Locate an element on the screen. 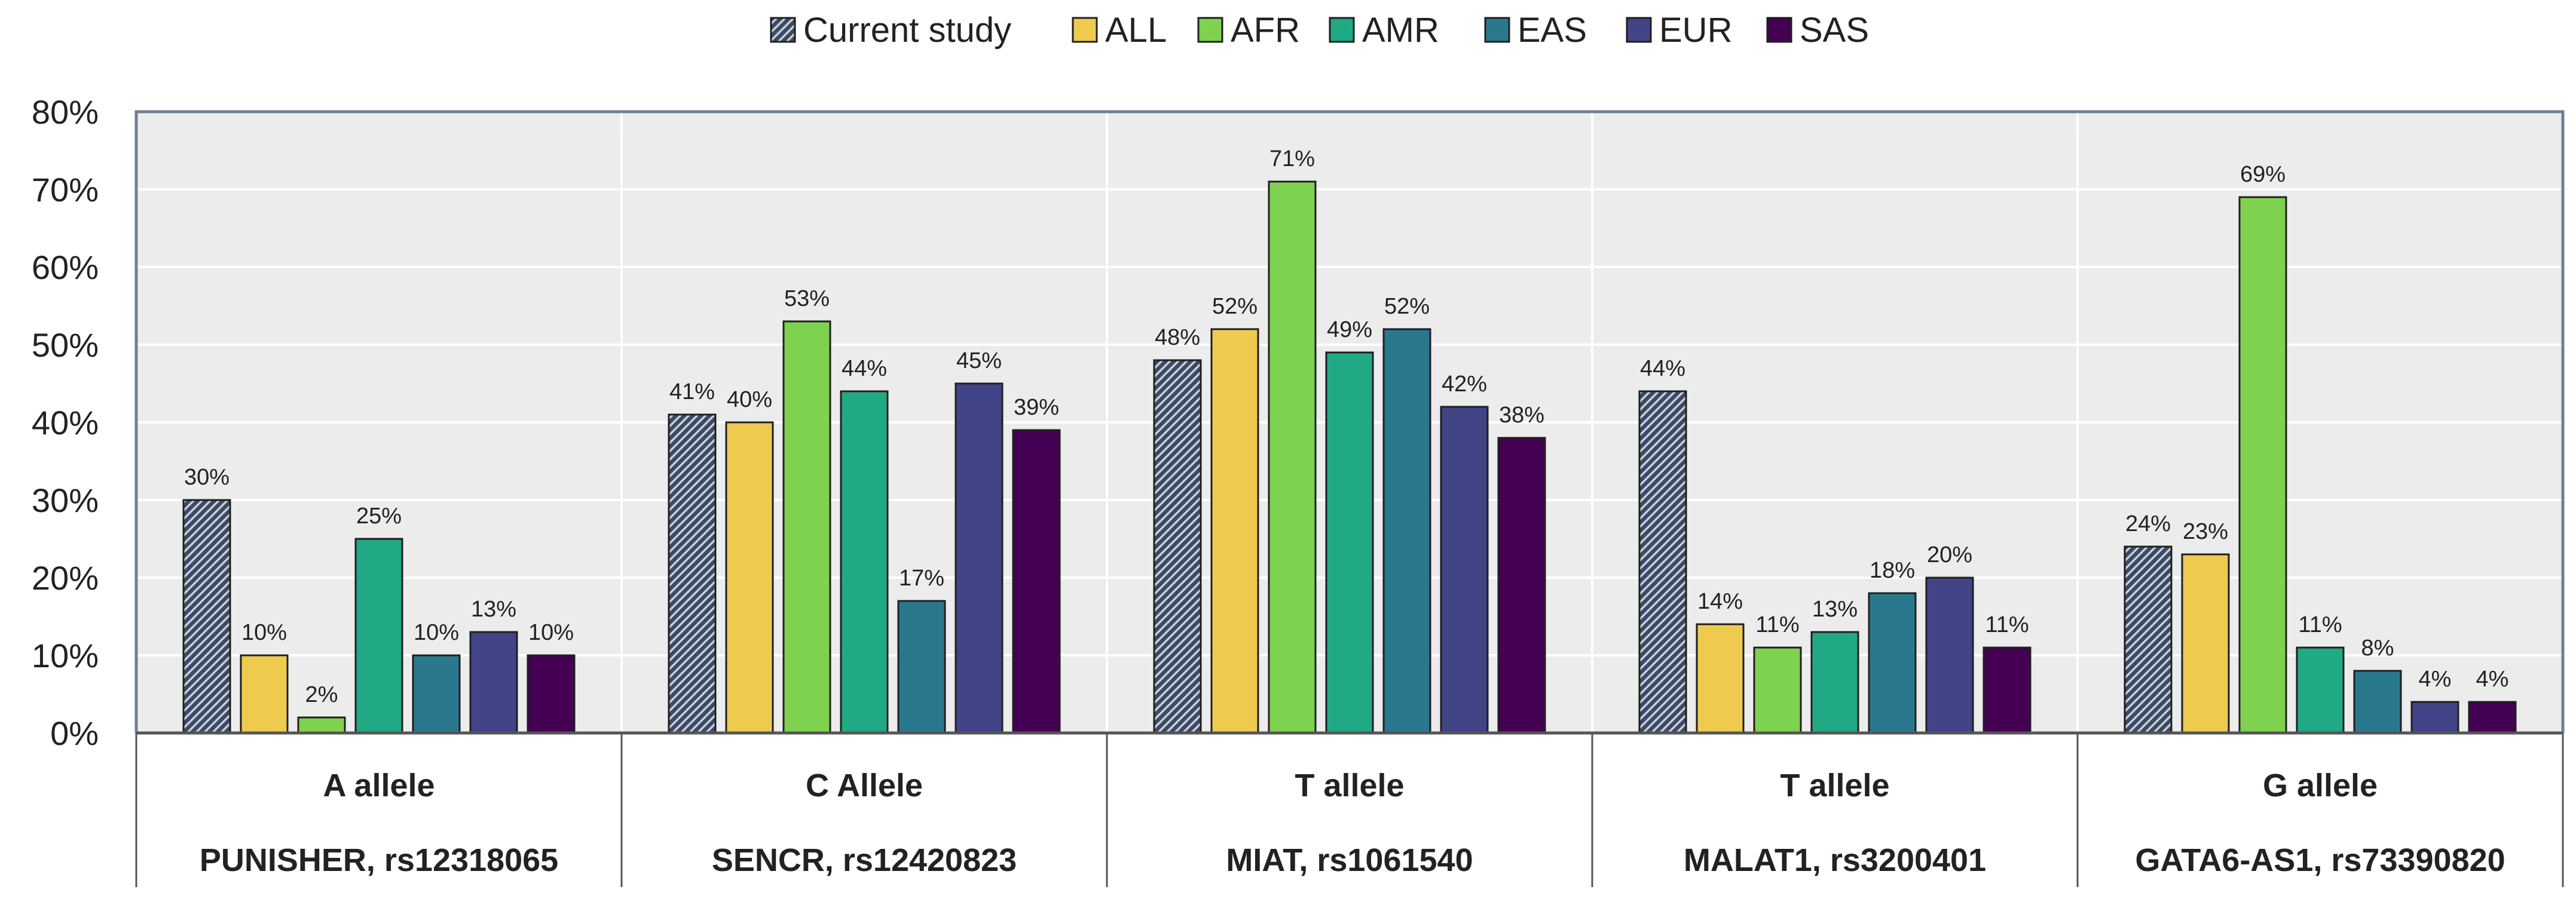 This screenshot has width=2576, height=911. y-tick-label: 70% is located at coordinates (65, 189).